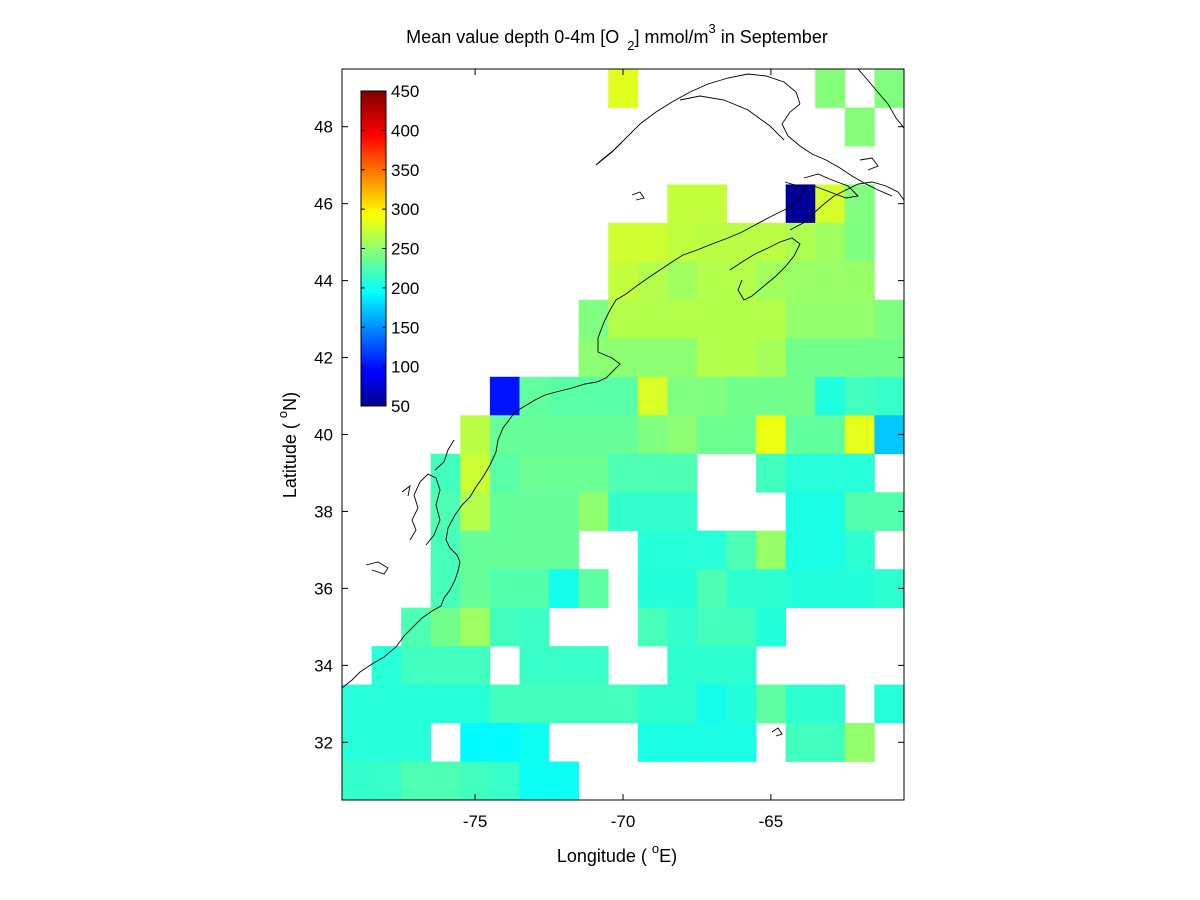  I want to click on colorbar-tick-label: 150, so click(405, 327).